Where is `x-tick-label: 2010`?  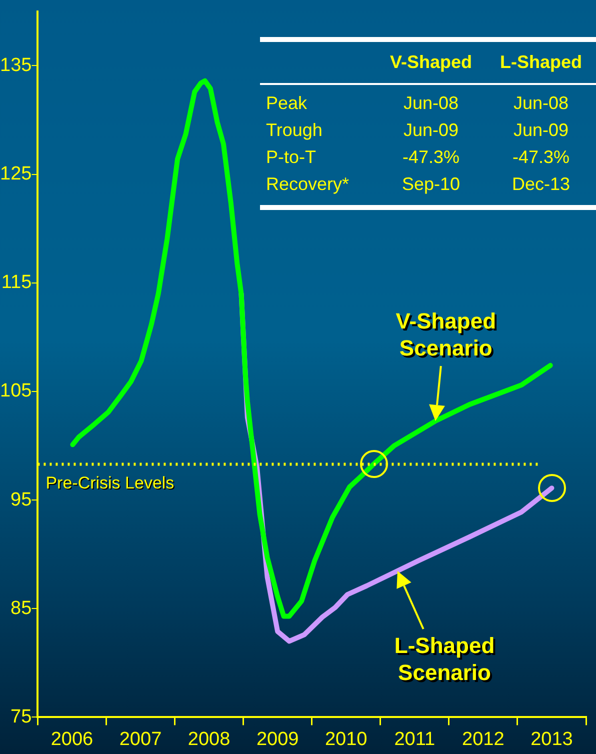
x-tick-label: 2010 is located at coordinates (346, 739).